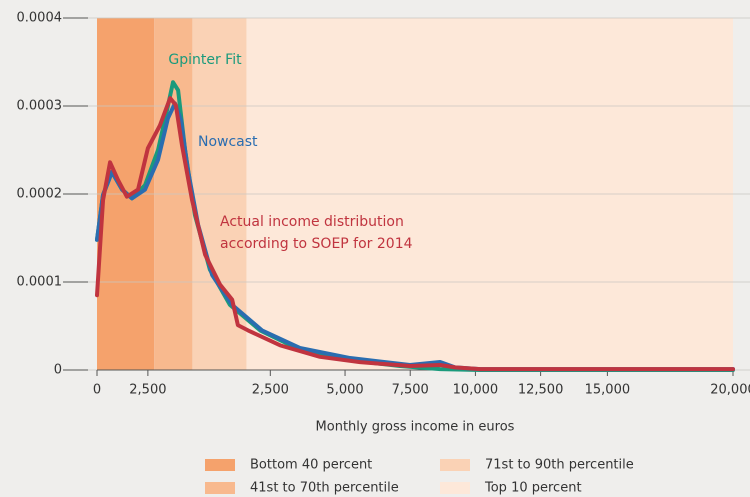 The width and height of the screenshot is (750, 497). I want to click on annotation: Actual income distribution, so click(312, 222).